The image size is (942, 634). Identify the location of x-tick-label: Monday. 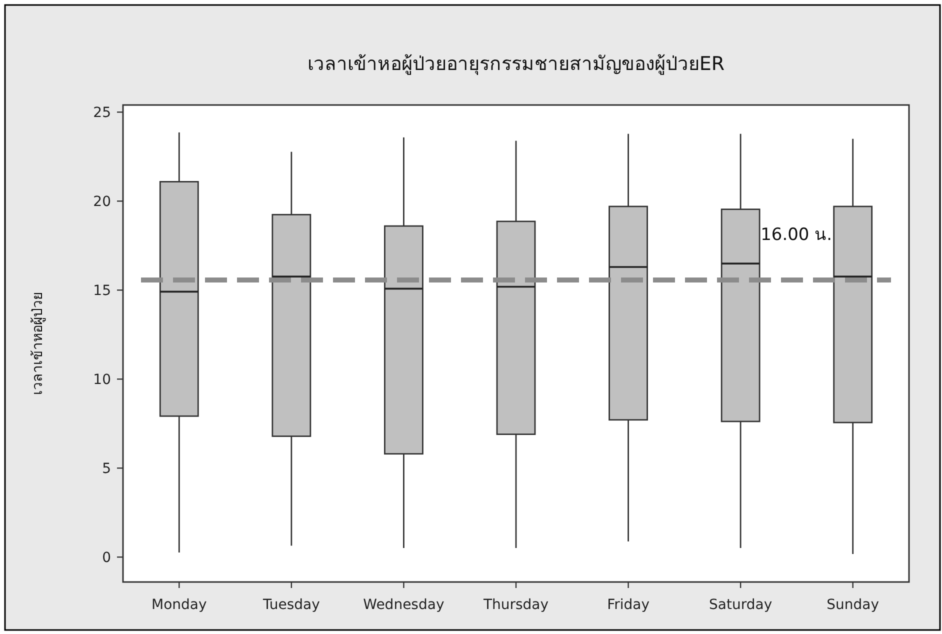
(179, 605).